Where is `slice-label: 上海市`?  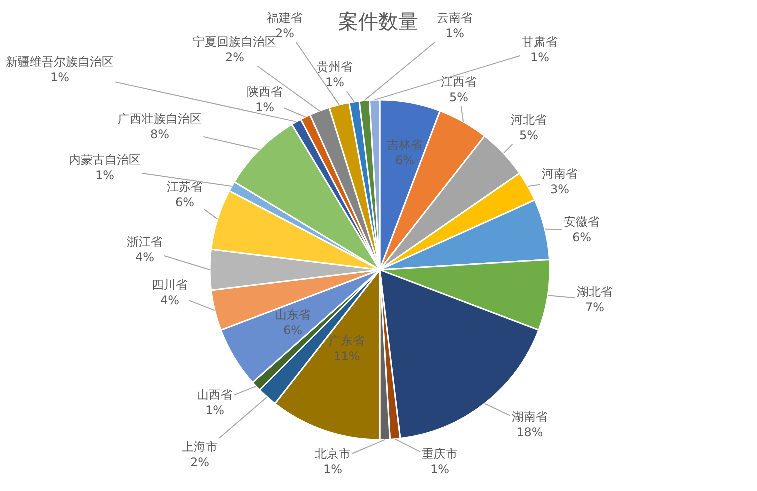 slice-label: 上海市 is located at coordinates (200, 447).